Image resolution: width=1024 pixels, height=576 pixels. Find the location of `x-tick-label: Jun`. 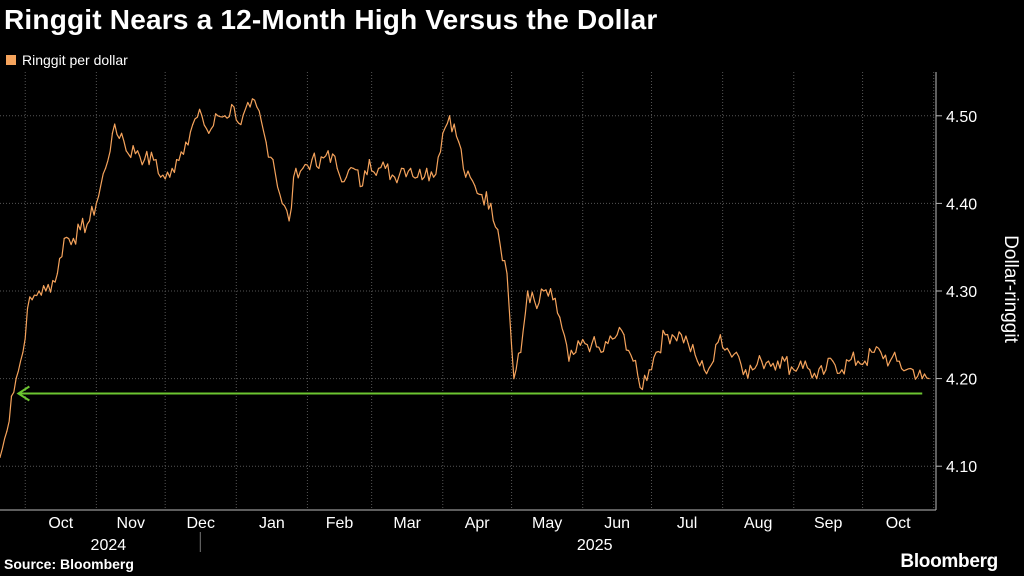

x-tick-label: Jun is located at coordinates (617, 523).